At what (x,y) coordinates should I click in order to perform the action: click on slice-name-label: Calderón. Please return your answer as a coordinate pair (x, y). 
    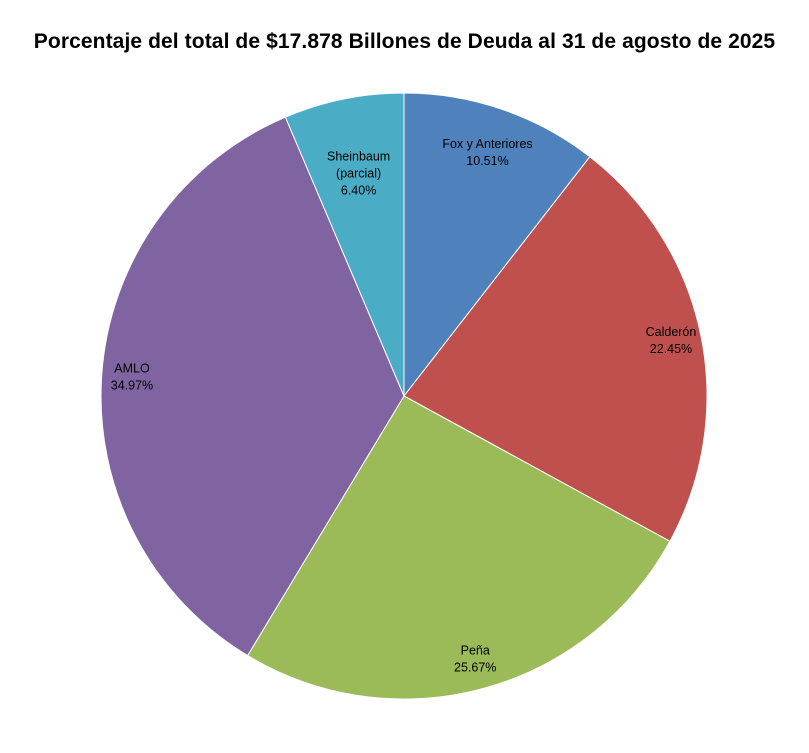
    Looking at the image, I should click on (671, 332).